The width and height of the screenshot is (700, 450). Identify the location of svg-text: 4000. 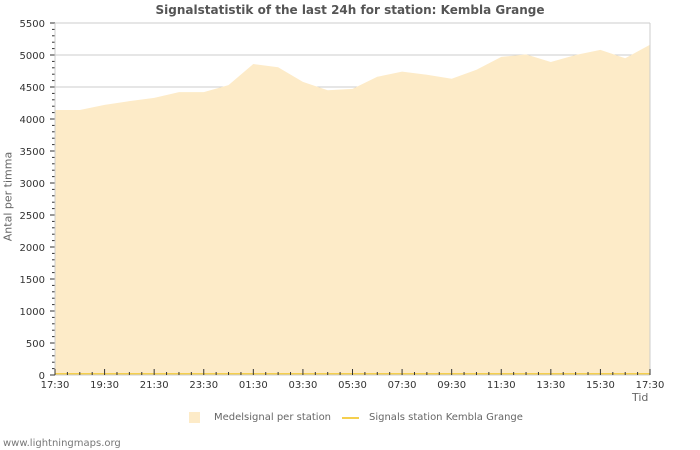
(32, 120).